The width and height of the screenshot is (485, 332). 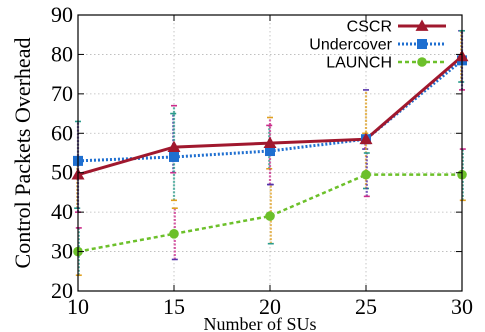 What do you see at coordinates (260, 323) in the screenshot?
I see `x-axis-label: Number of SUs` at bounding box center [260, 323].